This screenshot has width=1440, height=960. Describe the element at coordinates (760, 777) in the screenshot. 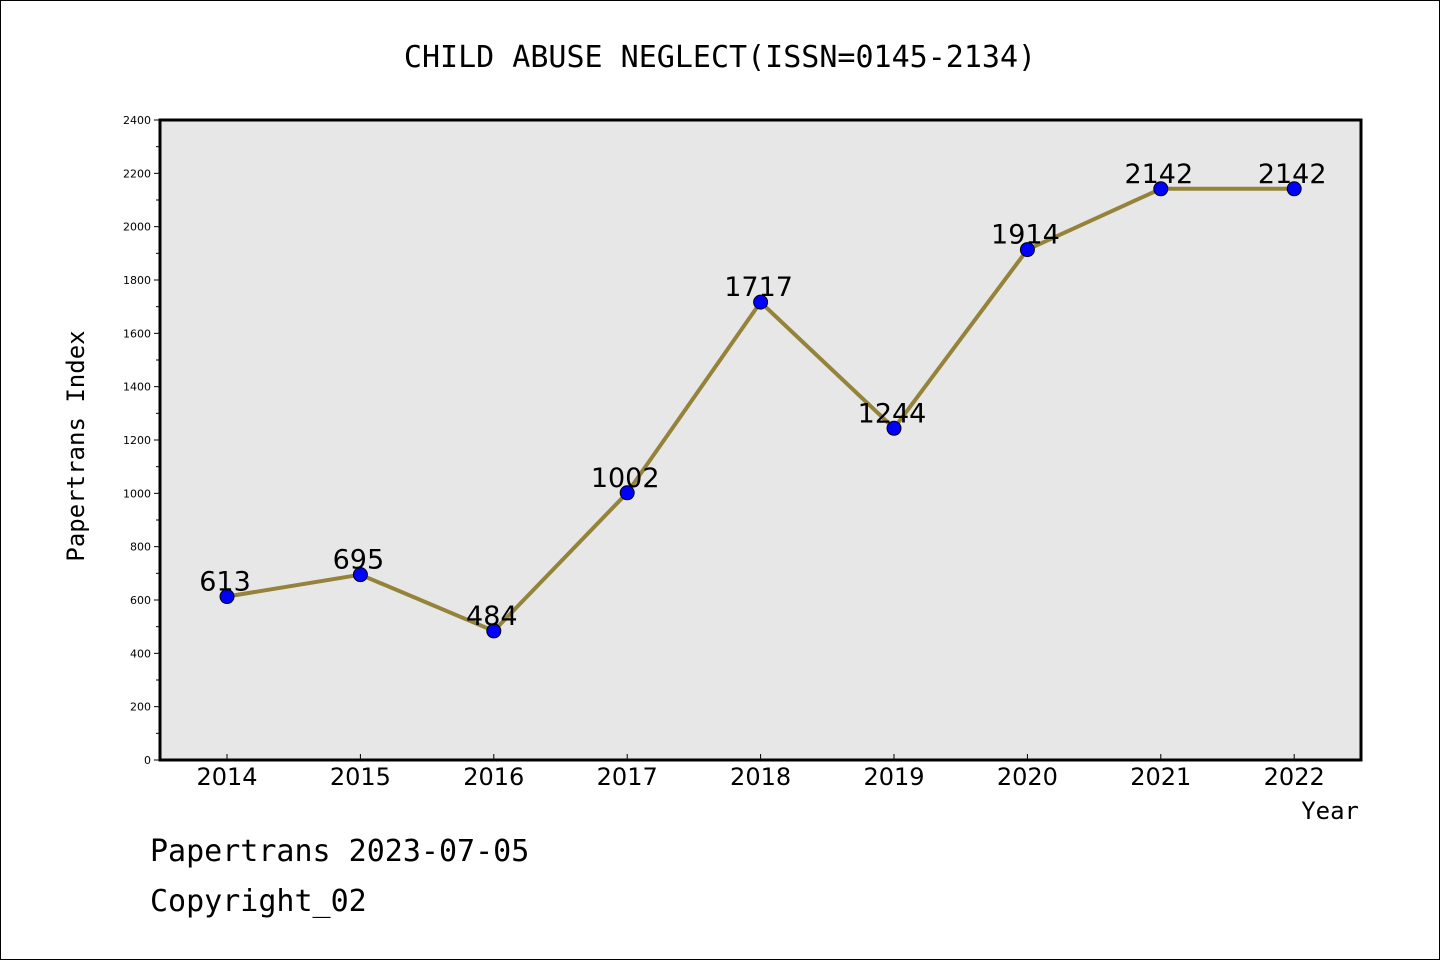

I see `x-tick-label: 2018` at that location.